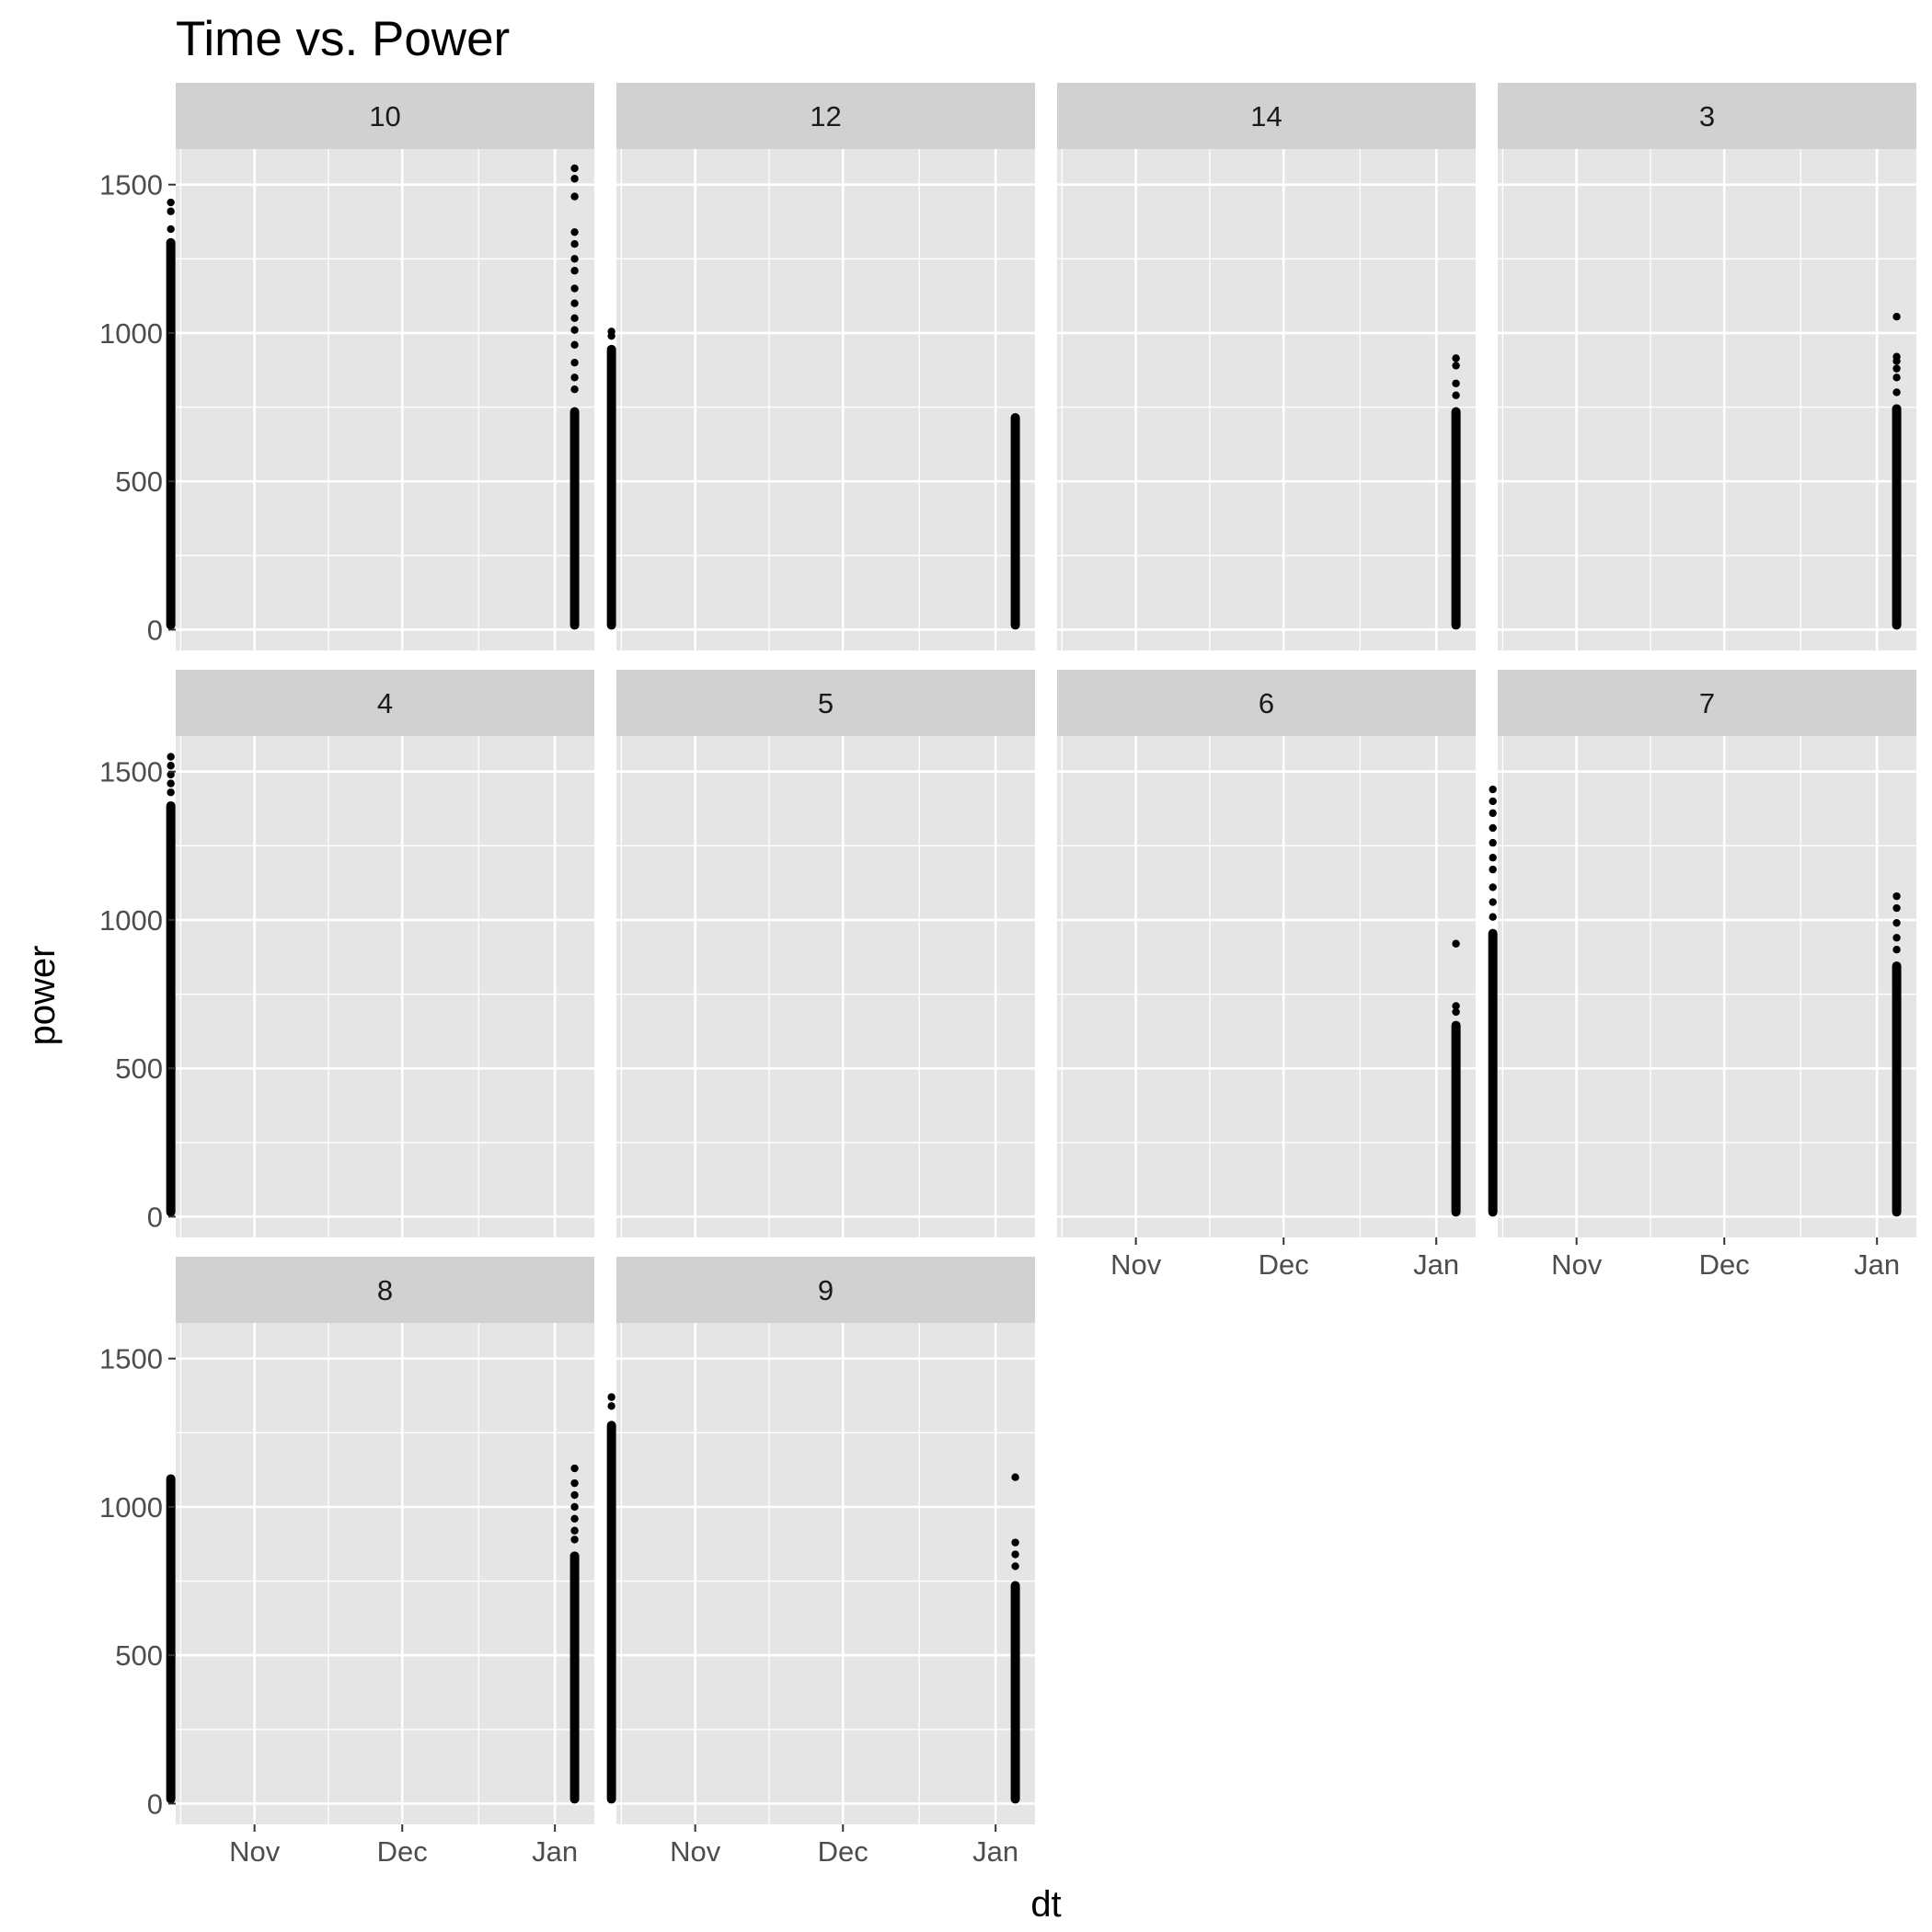 This screenshot has width=1932, height=1932. What do you see at coordinates (131, 1359) in the screenshot?
I see `y-tick-label: 1500` at bounding box center [131, 1359].